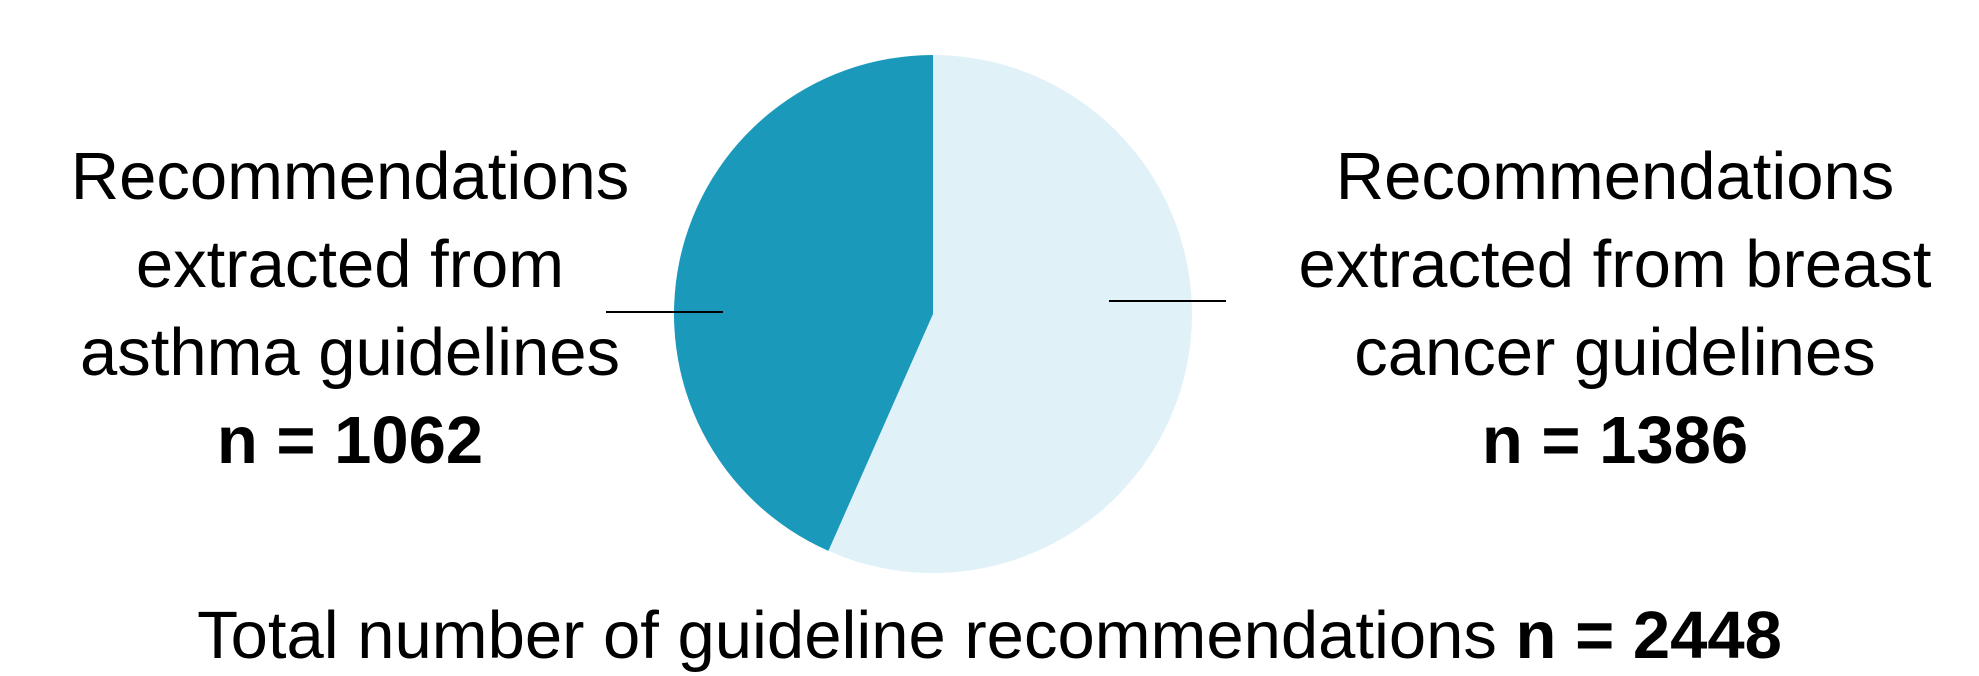 The width and height of the screenshot is (1979, 676). Describe the element at coordinates (1648, 635) in the screenshot. I see `total-value: n = 2448` at that location.